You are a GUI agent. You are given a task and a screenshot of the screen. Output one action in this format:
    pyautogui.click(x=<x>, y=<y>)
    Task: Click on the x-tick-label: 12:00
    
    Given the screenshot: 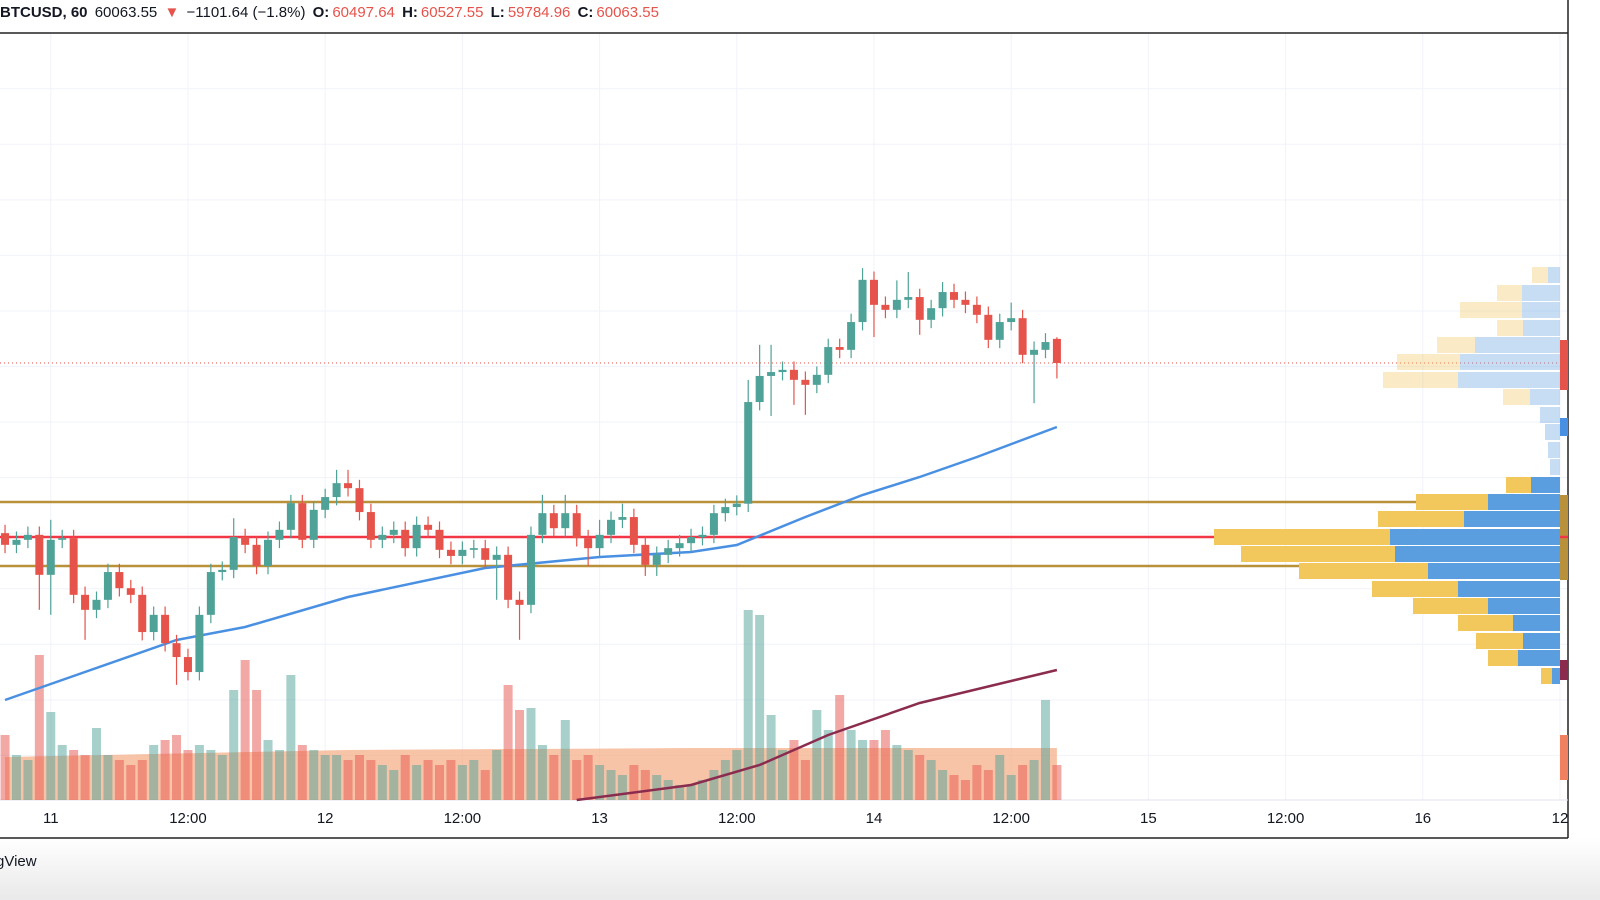 What is the action you would take?
    pyautogui.click(x=188, y=818)
    